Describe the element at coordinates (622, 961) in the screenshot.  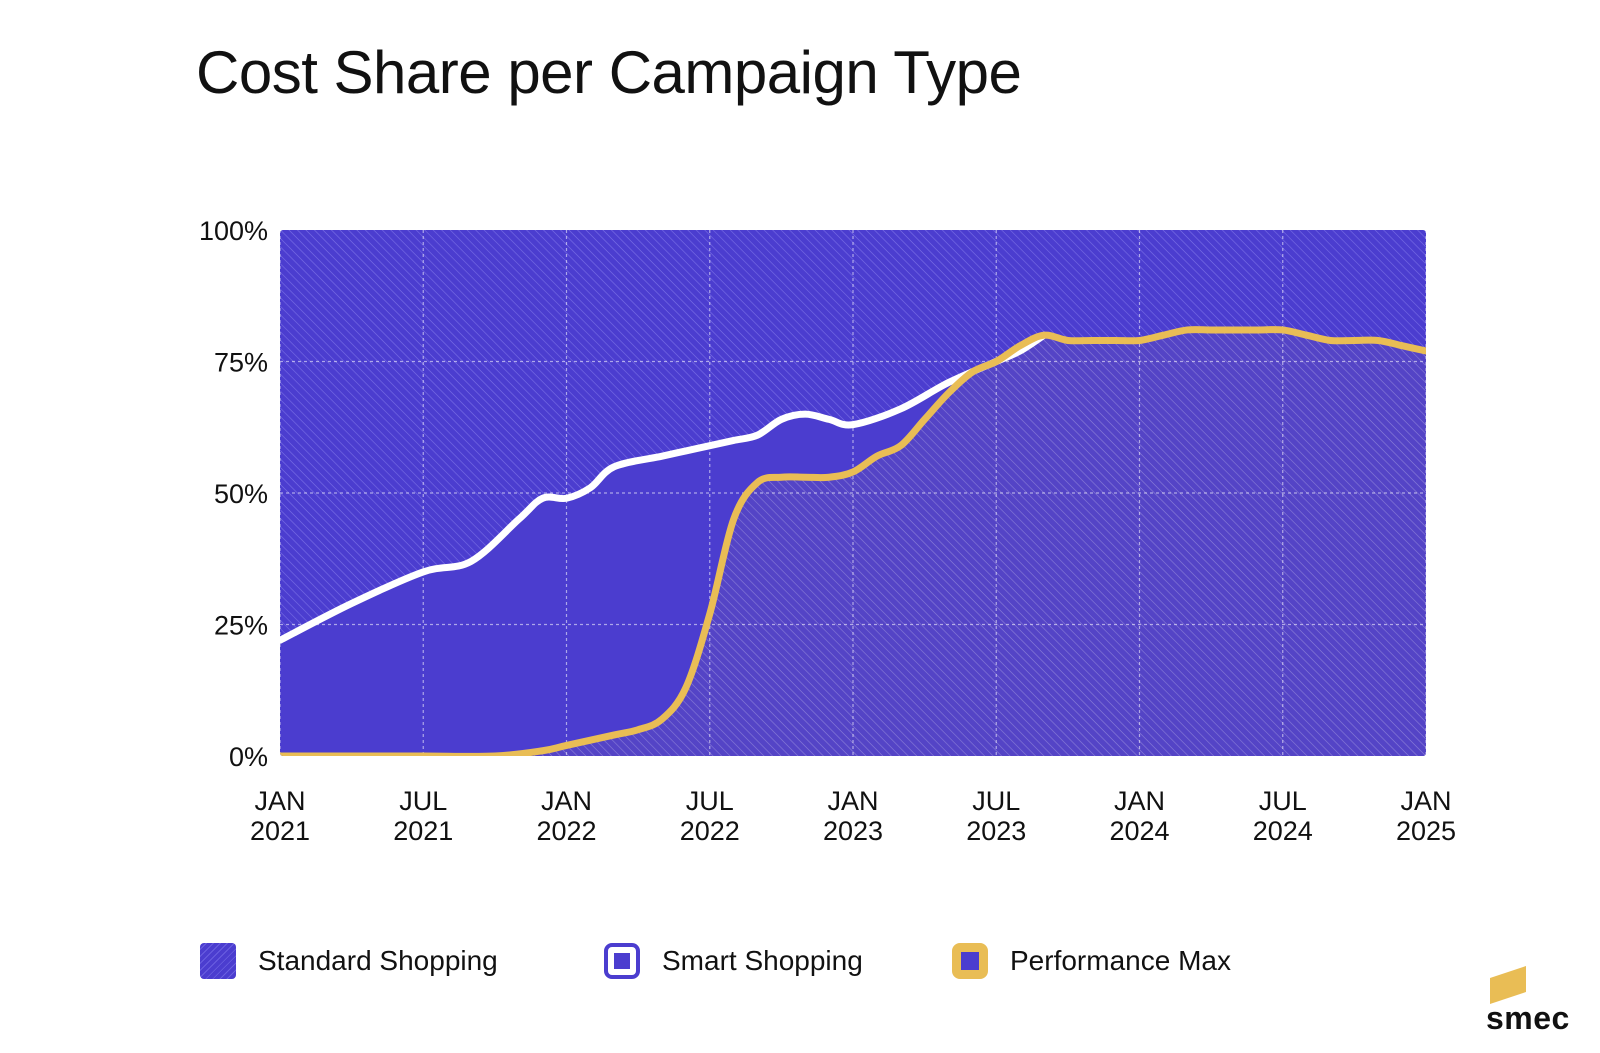
I see `smart-shopping-swatch-icon` at that location.